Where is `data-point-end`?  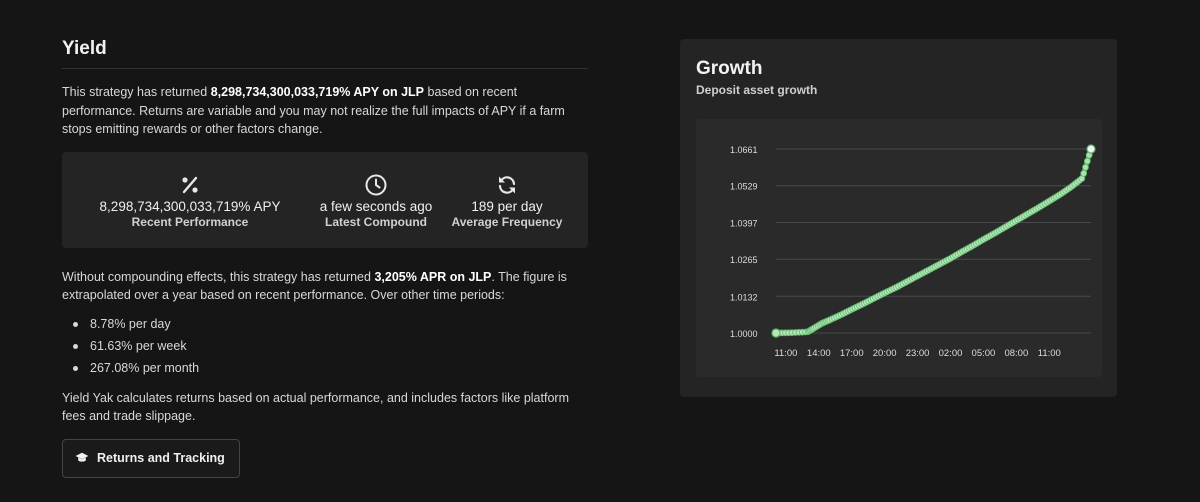 data-point-end is located at coordinates (1091, 149).